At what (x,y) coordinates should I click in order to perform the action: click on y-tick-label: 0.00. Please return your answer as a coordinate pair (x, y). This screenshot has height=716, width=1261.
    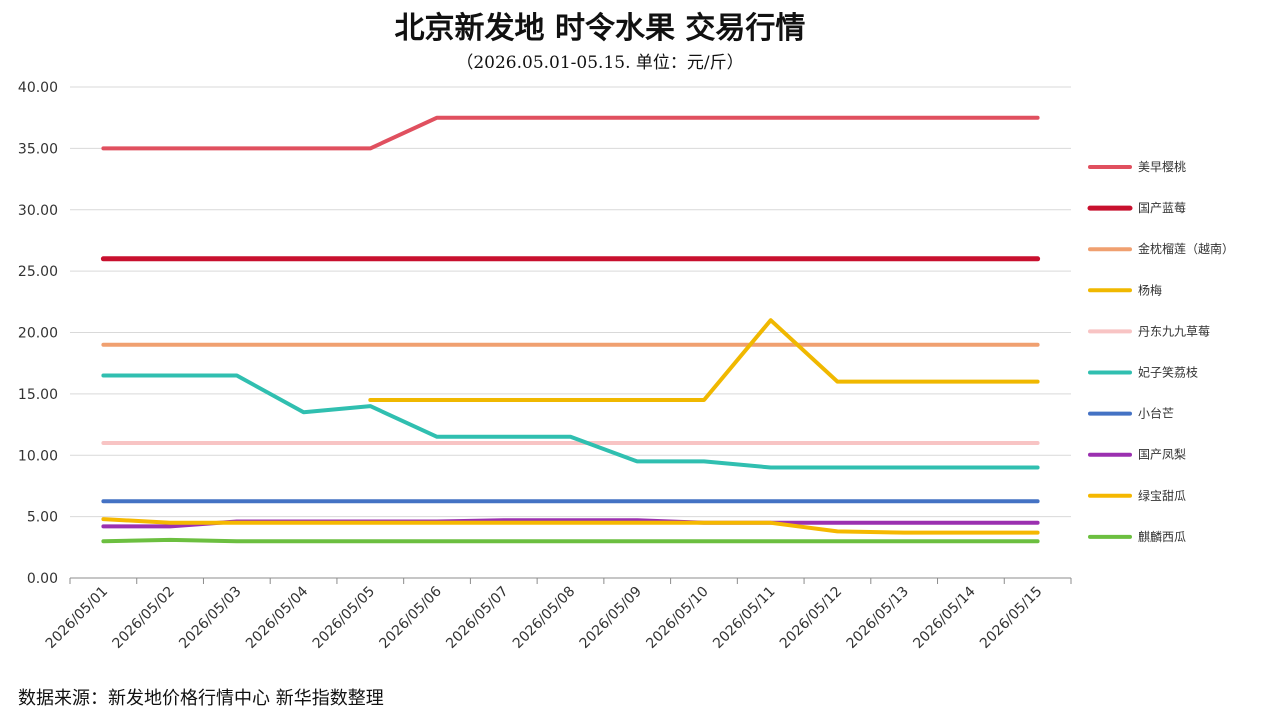
    Looking at the image, I should click on (42, 579).